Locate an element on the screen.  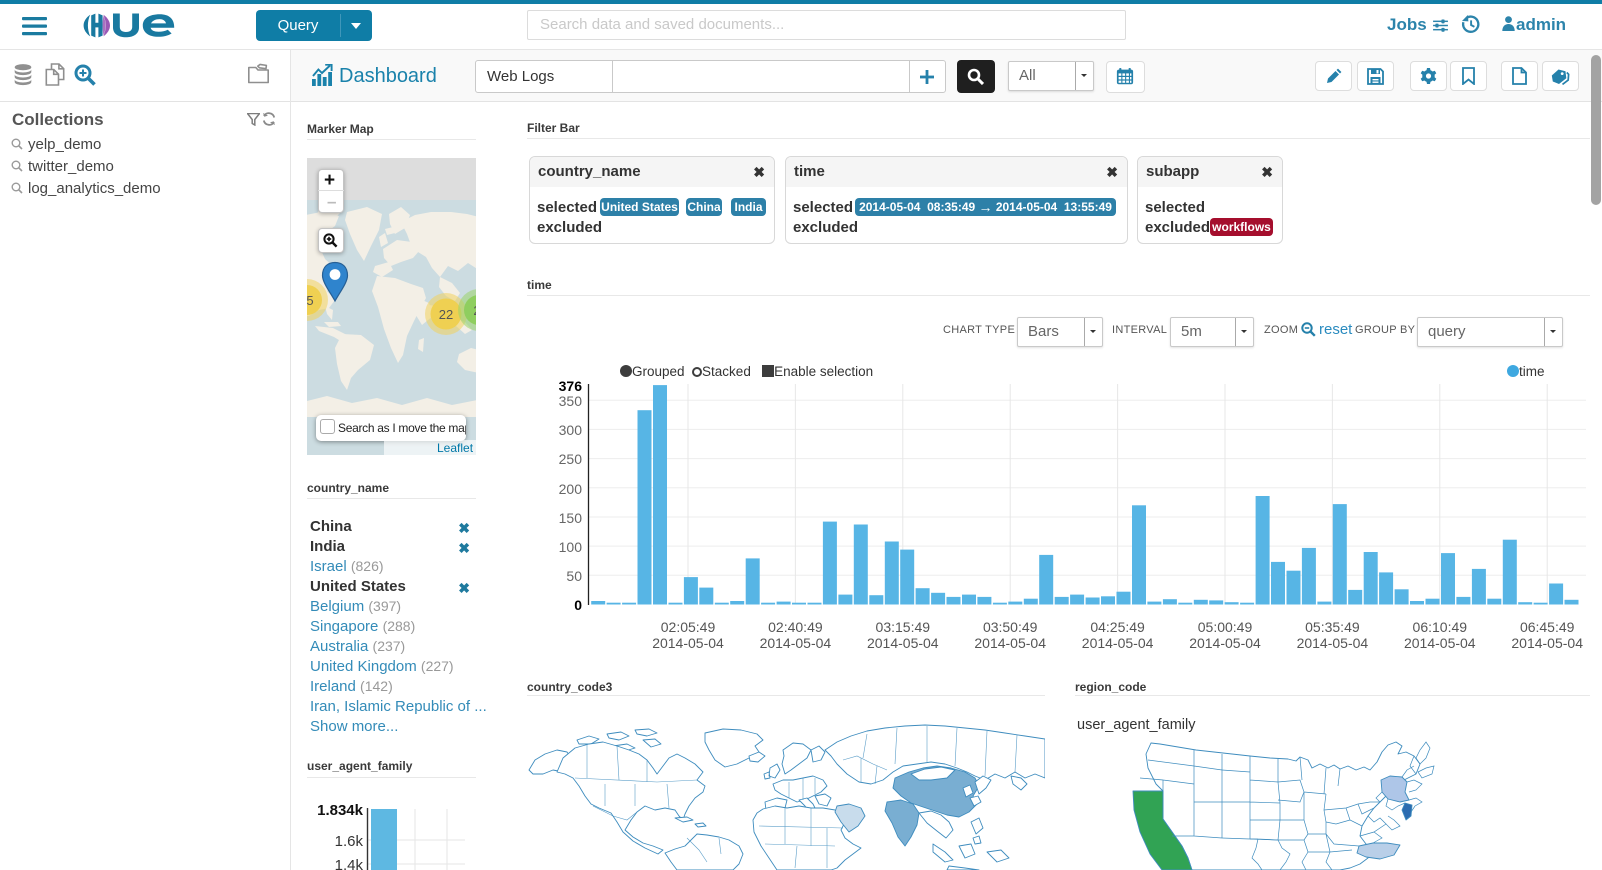
svg-text: 03:15:49 is located at coordinates (903, 627).